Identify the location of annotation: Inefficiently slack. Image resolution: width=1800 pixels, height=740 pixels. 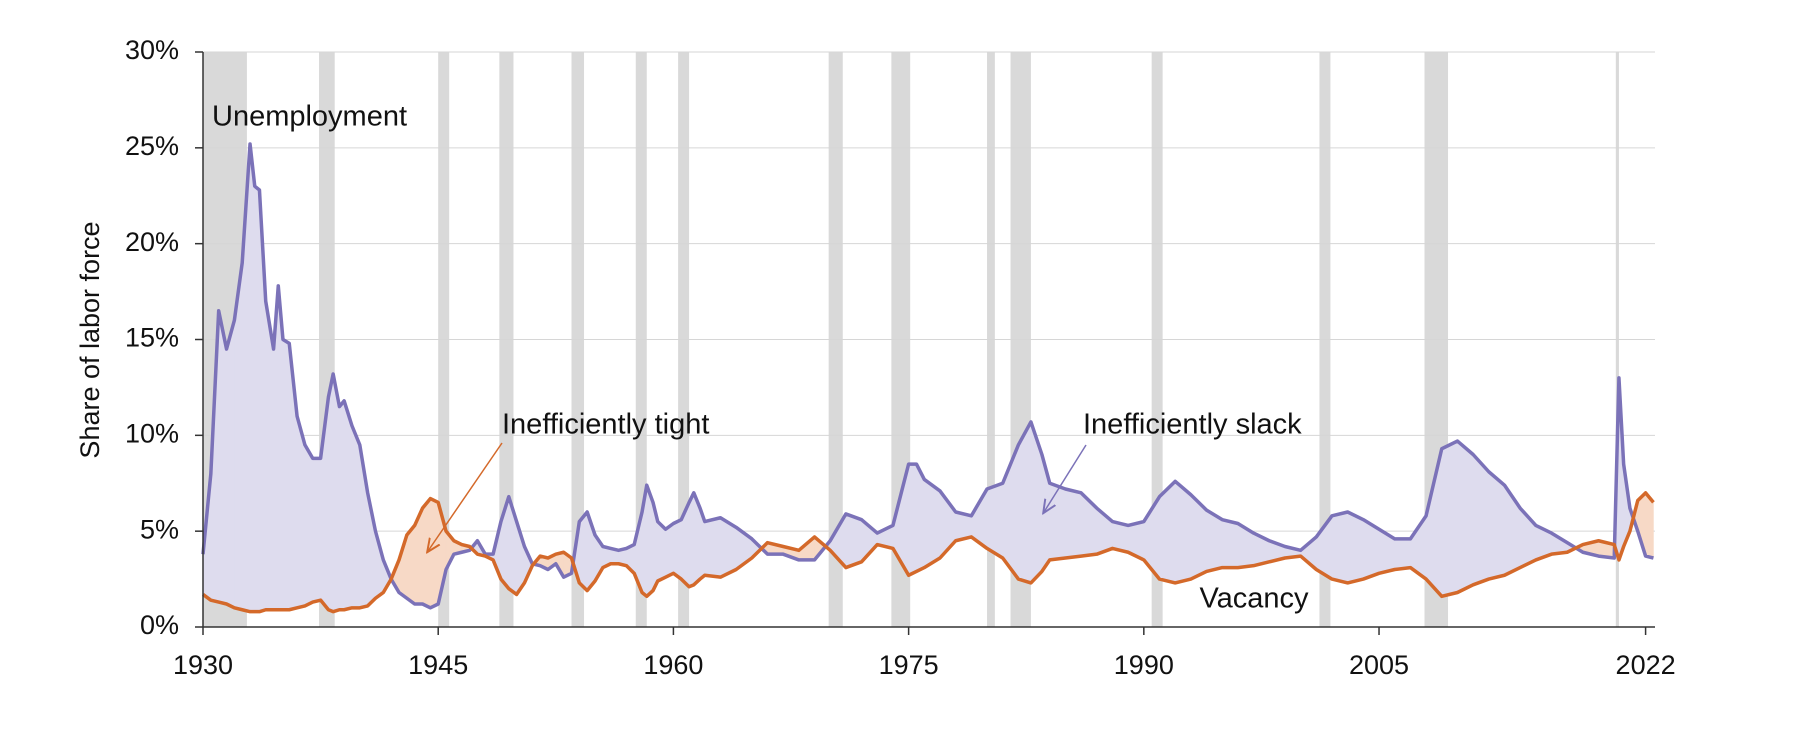
(1192, 425).